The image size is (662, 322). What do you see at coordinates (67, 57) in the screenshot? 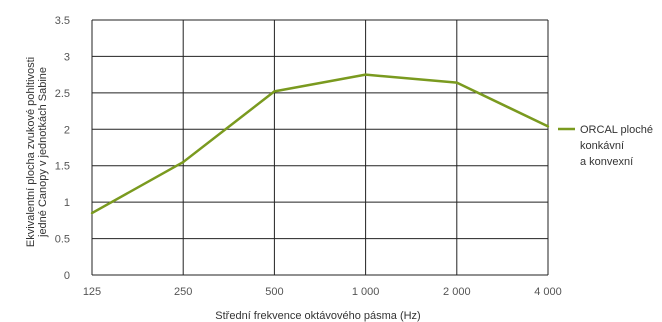
I see `y-tick-label: 3` at bounding box center [67, 57].